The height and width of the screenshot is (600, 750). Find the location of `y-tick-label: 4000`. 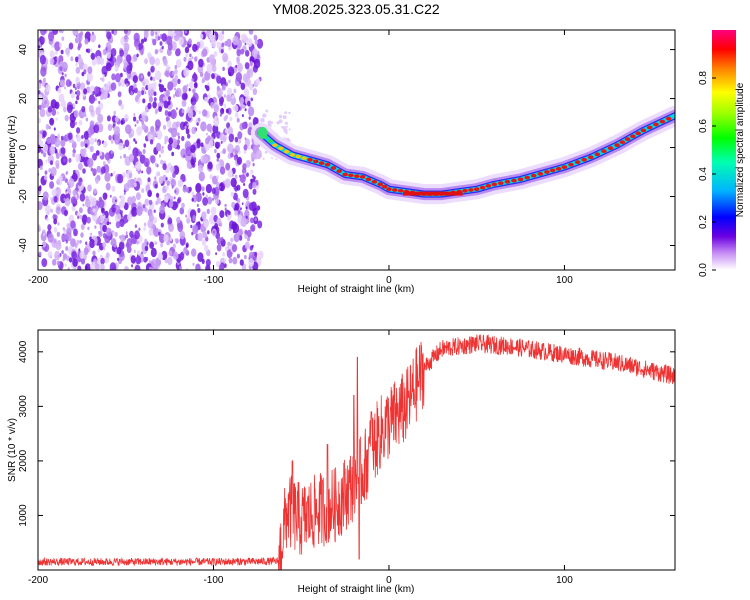

y-tick-label: 4000 is located at coordinates (23, 351).